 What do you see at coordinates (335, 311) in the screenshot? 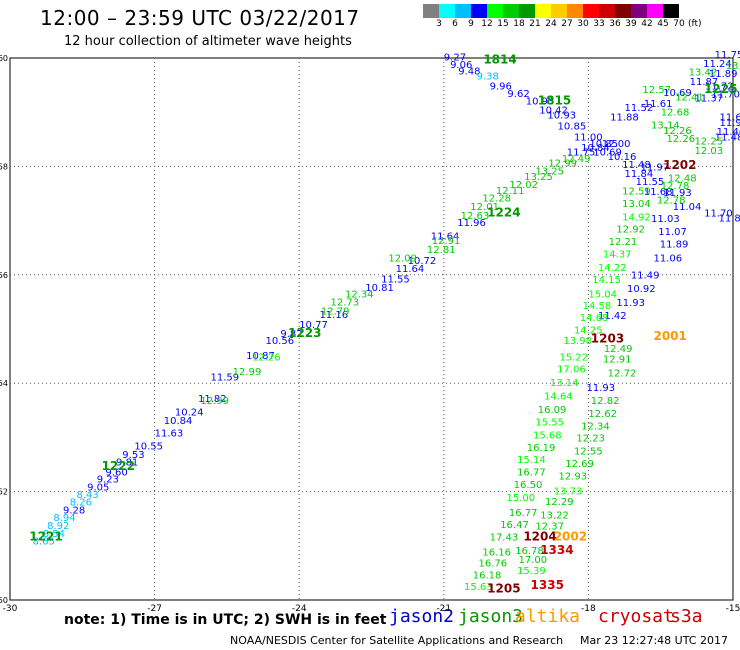
I see `data-point-jason3: 12.79` at bounding box center [335, 311].